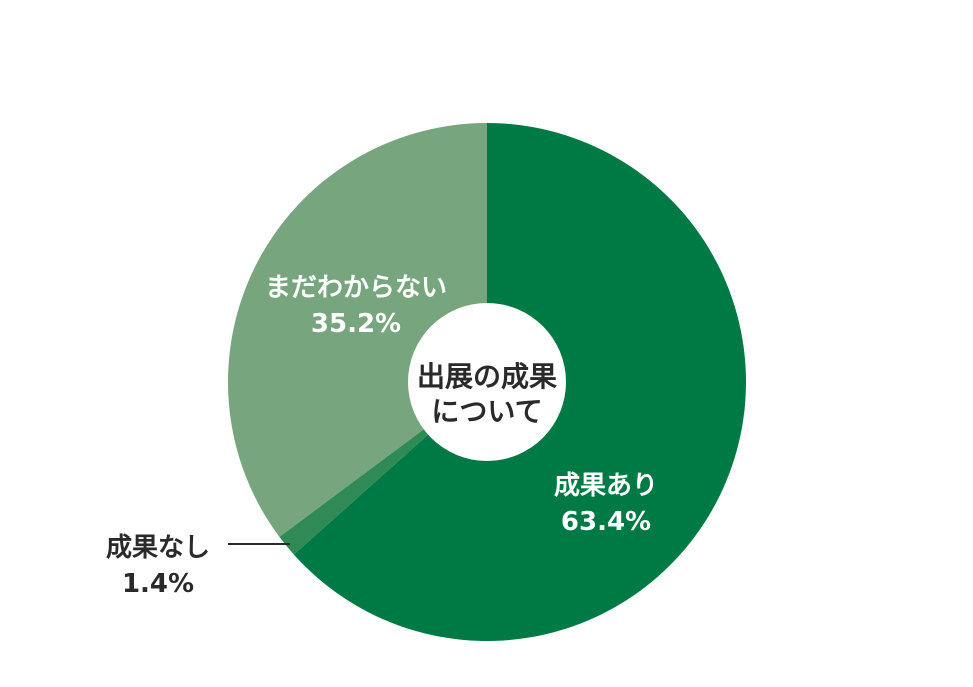 The height and width of the screenshot is (687, 973). I want to click on center-hole, so click(487, 382).